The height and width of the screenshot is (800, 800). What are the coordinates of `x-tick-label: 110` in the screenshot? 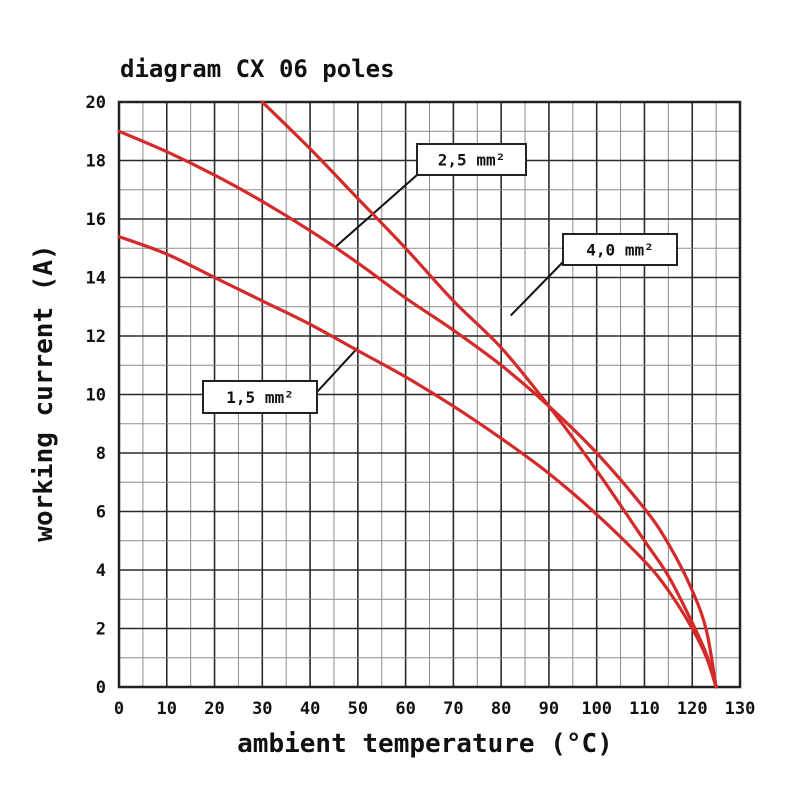 It's located at (644, 709).